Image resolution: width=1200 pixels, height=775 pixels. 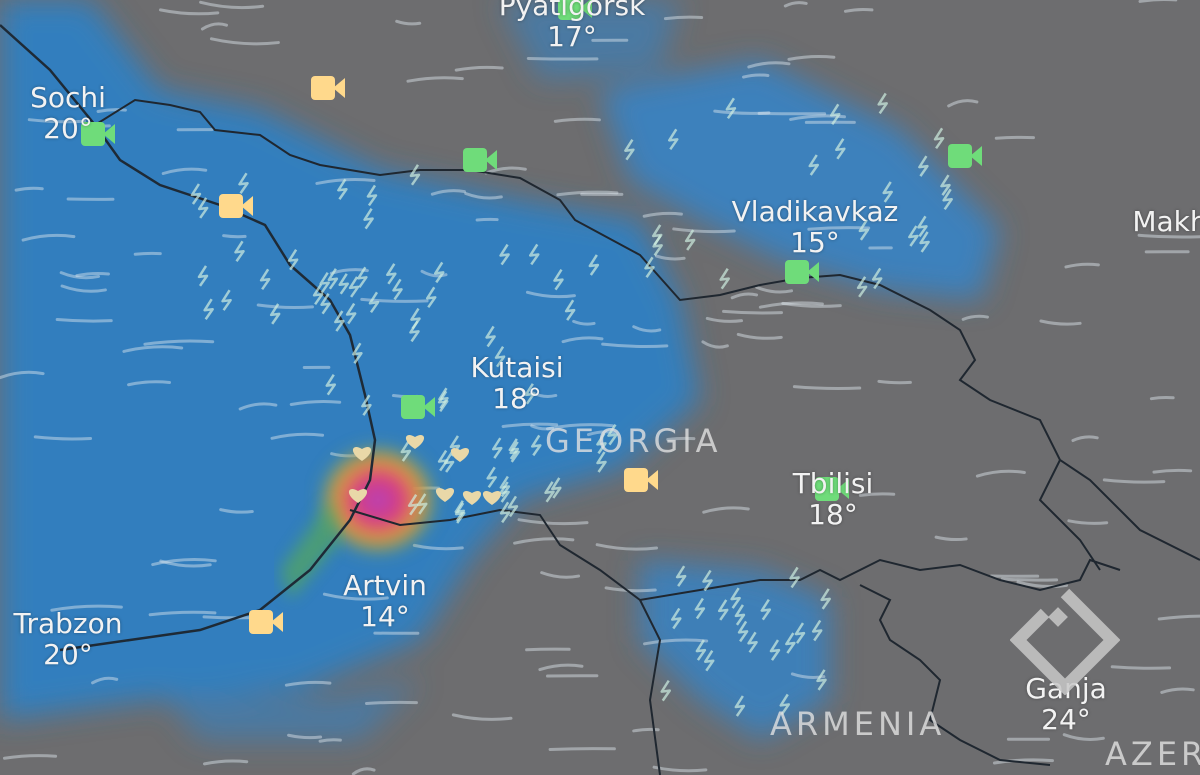 What do you see at coordinates (68, 113) in the screenshot?
I see `city-sochi: Sochi 20°` at bounding box center [68, 113].